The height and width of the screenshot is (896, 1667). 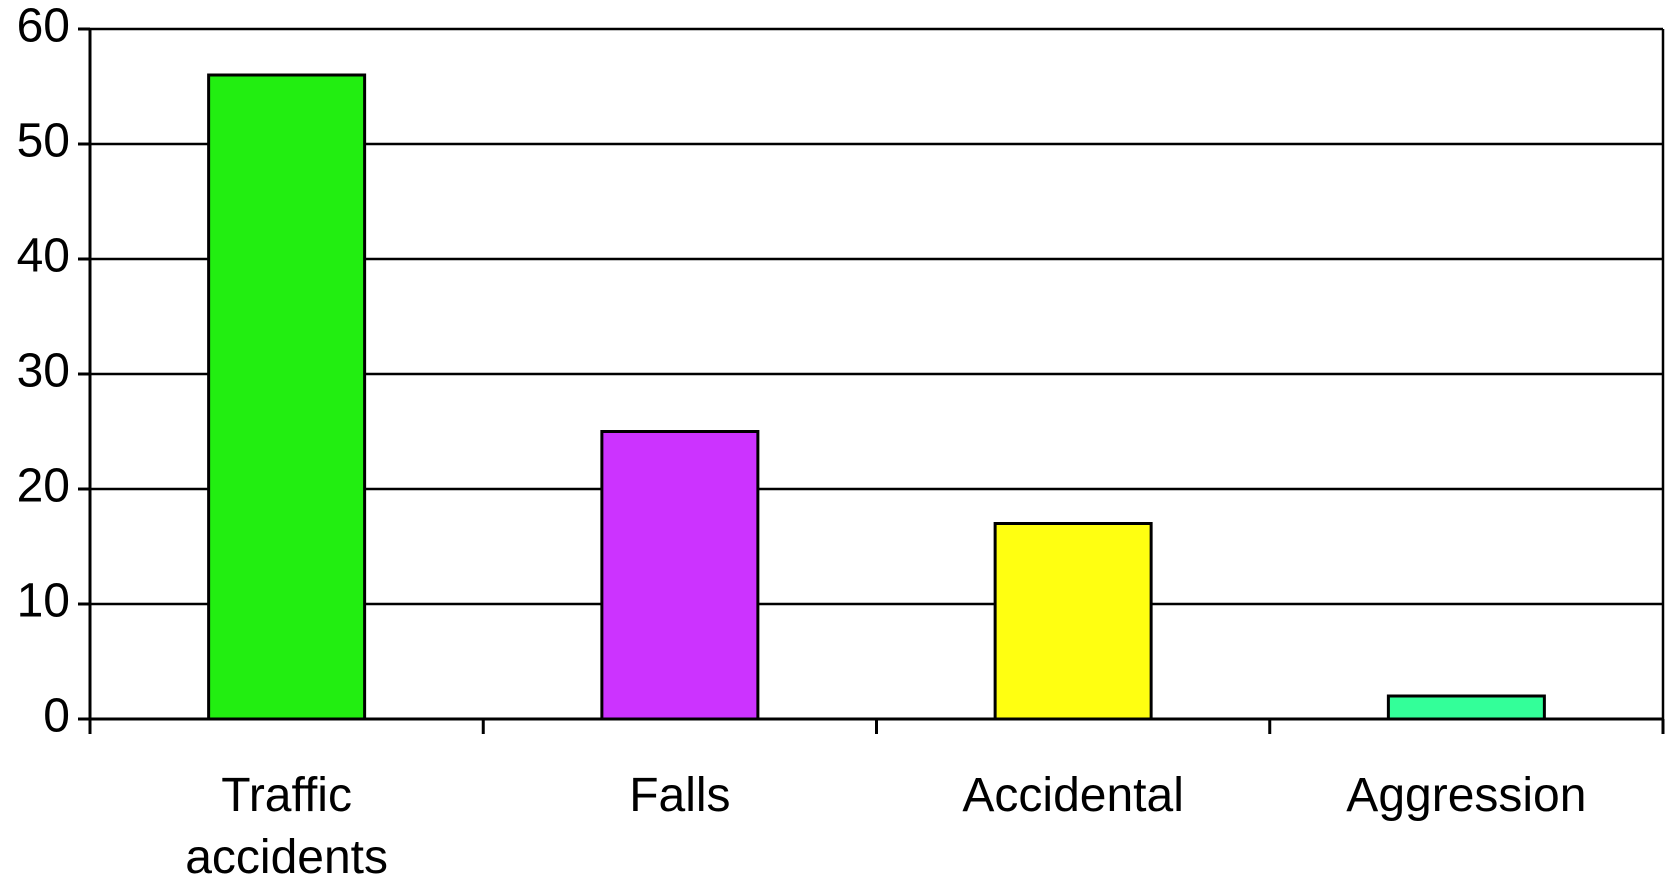 What do you see at coordinates (43, 601) in the screenshot?
I see `y-tick-label: 10` at bounding box center [43, 601].